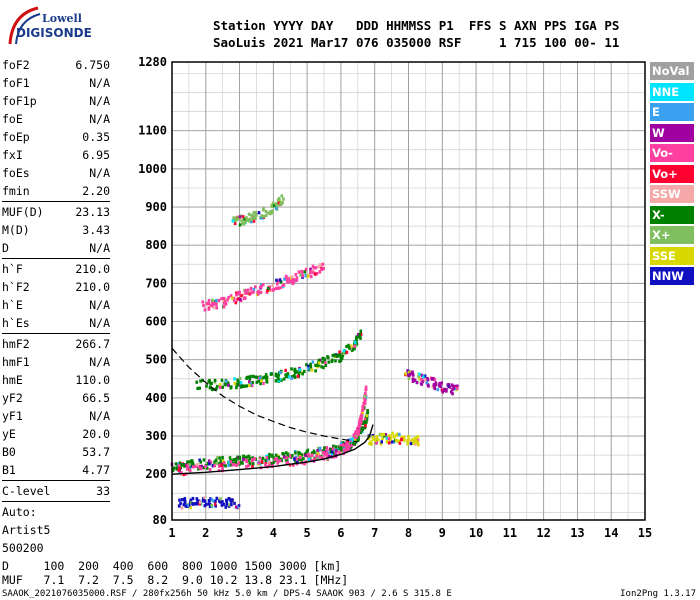 Image resolution: width=700 pixels, height=600 pixels. I want to click on legend-item: SSE, so click(672, 255).